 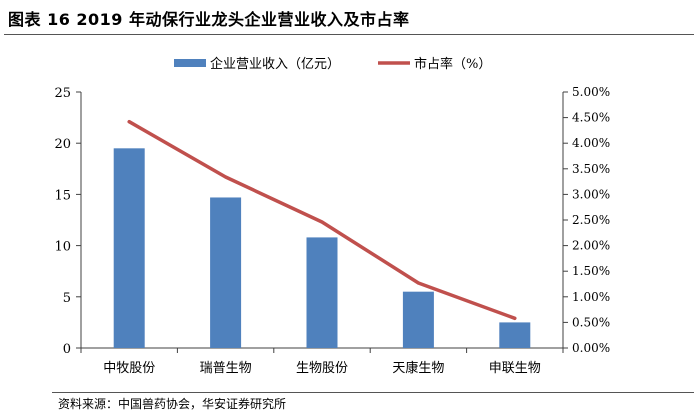 What do you see at coordinates (591, 220) in the screenshot?
I see `y-right-tick-label: 2.50%` at bounding box center [591, 220].